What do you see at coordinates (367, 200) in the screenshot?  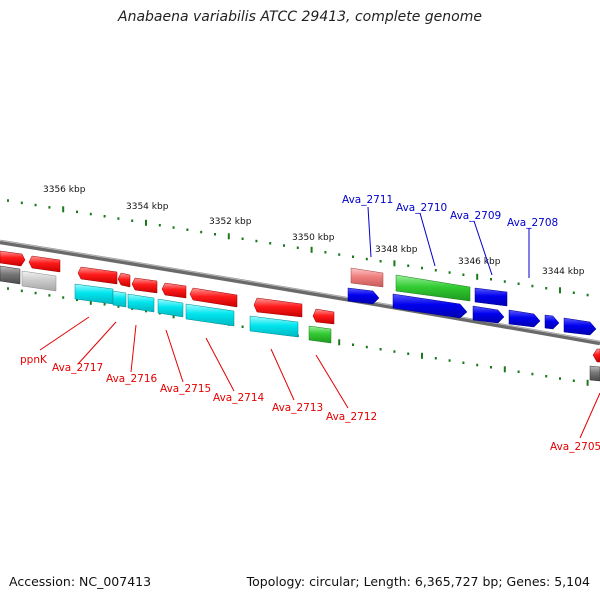 I see `gene-label-ava-2711: Ava_2711` at bounding box center [367, 200].